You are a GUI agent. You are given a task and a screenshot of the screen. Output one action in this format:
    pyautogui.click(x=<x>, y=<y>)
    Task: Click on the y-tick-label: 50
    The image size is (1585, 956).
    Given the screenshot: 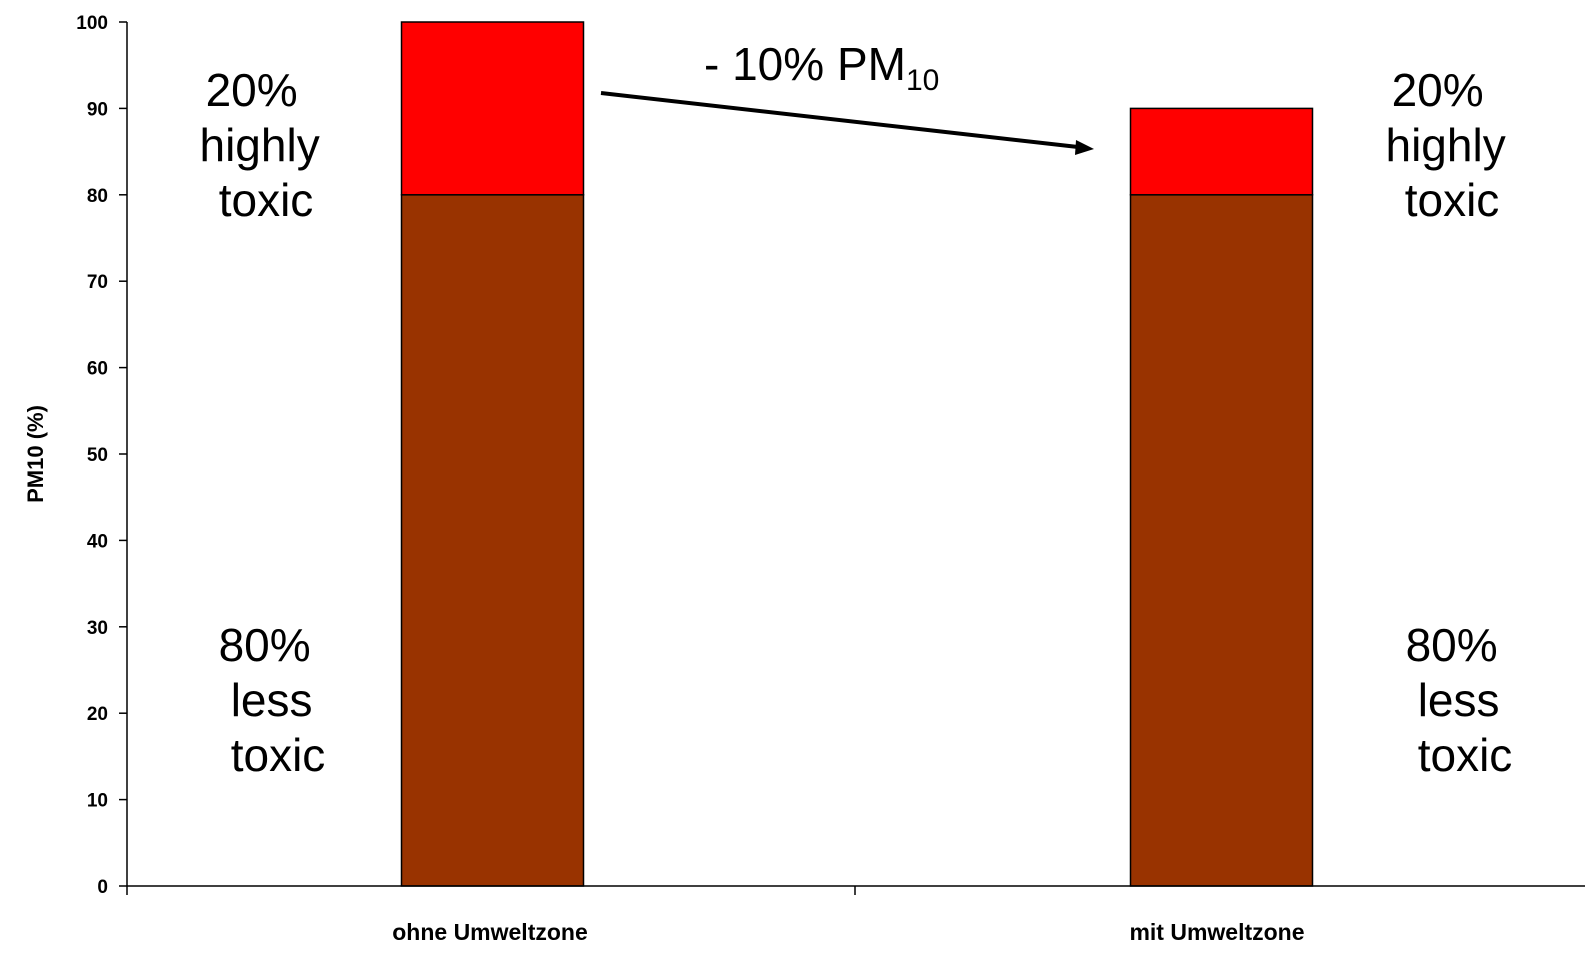 What is the action you would take?
    pyautogui.click(x=97, y=455)
    